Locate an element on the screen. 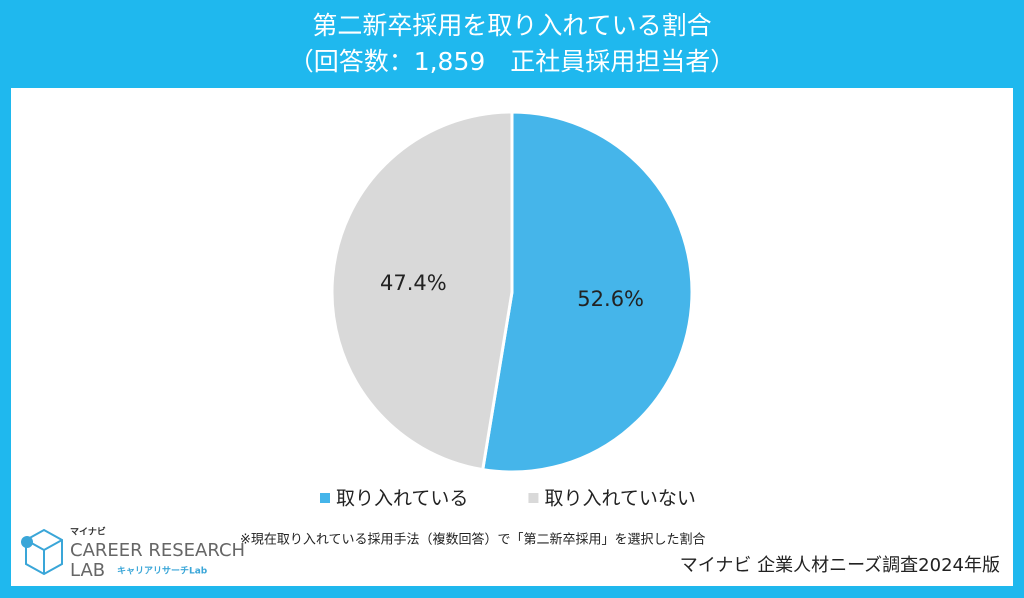 The width and height of the screenshot is (1024, 598). logo-line2: LAB is located at coordinates (87, 570).